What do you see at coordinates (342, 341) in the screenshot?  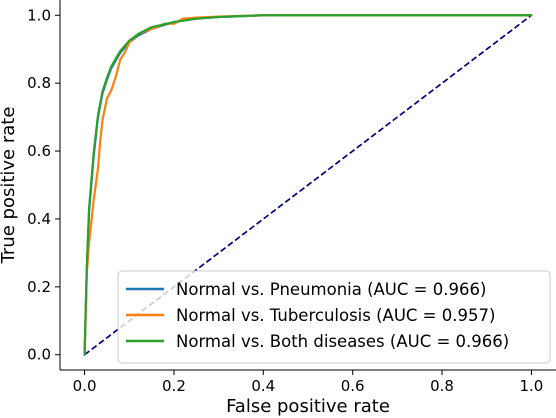 I see `legend-label: Normal vs. Both diseases (AUC = 0.966)` at bounding box center [342, 341].